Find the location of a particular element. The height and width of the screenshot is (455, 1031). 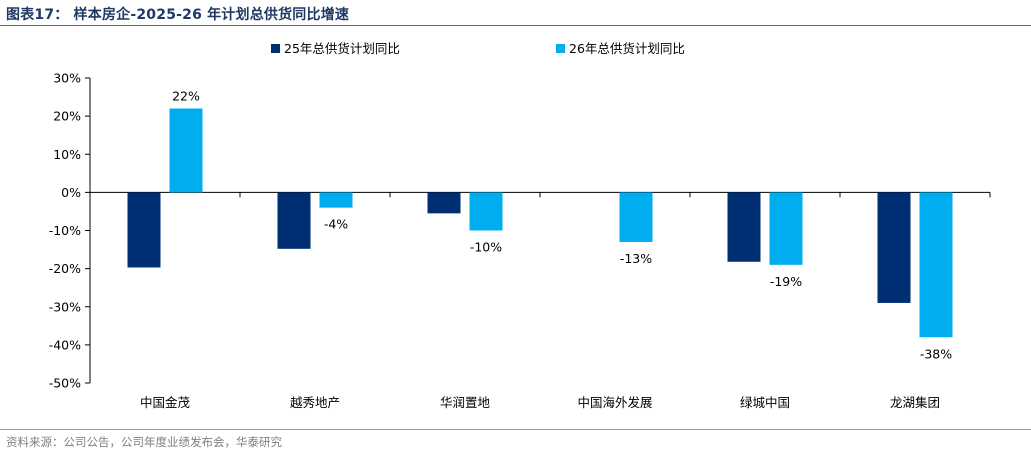

source-note: 资料来源：公司公告，公司年度业绩发布会，华泰研究 is located at coordinates (144, 442).